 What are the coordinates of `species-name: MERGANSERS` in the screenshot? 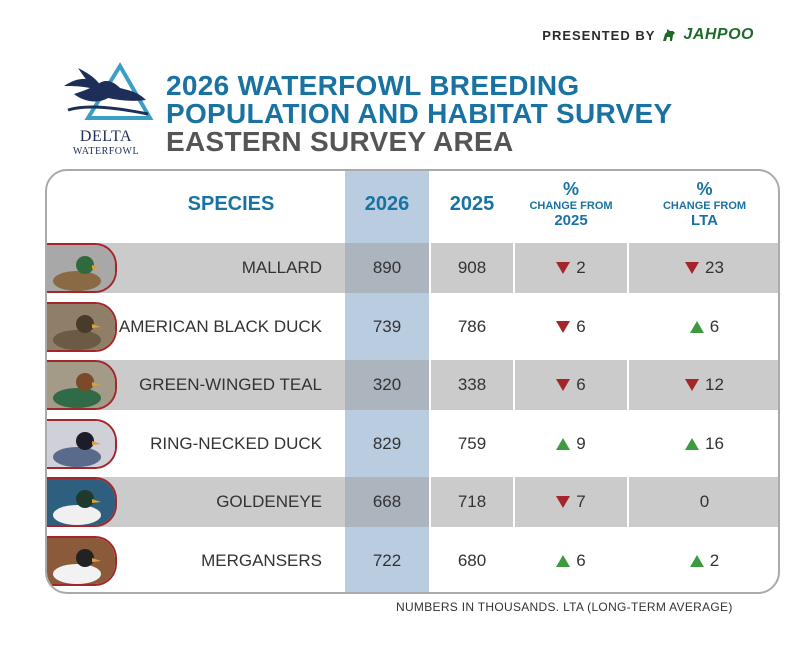 It's located at (261, 560).